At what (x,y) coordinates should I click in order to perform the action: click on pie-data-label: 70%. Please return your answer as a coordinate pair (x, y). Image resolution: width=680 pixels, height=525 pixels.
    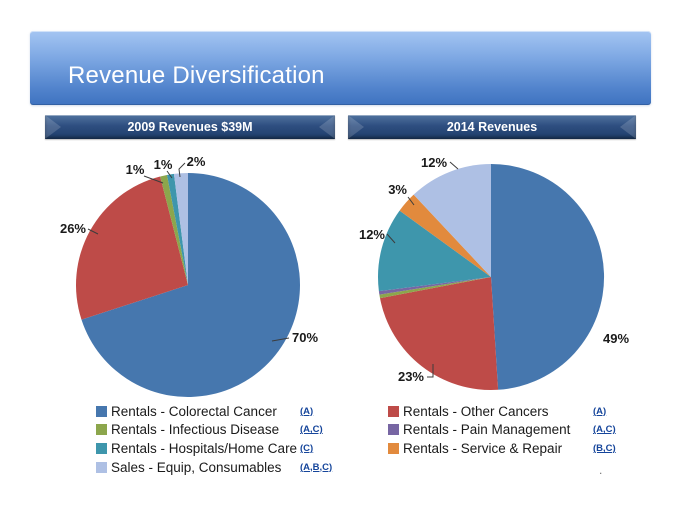
    Looking at the image, I should click on (305, 337).